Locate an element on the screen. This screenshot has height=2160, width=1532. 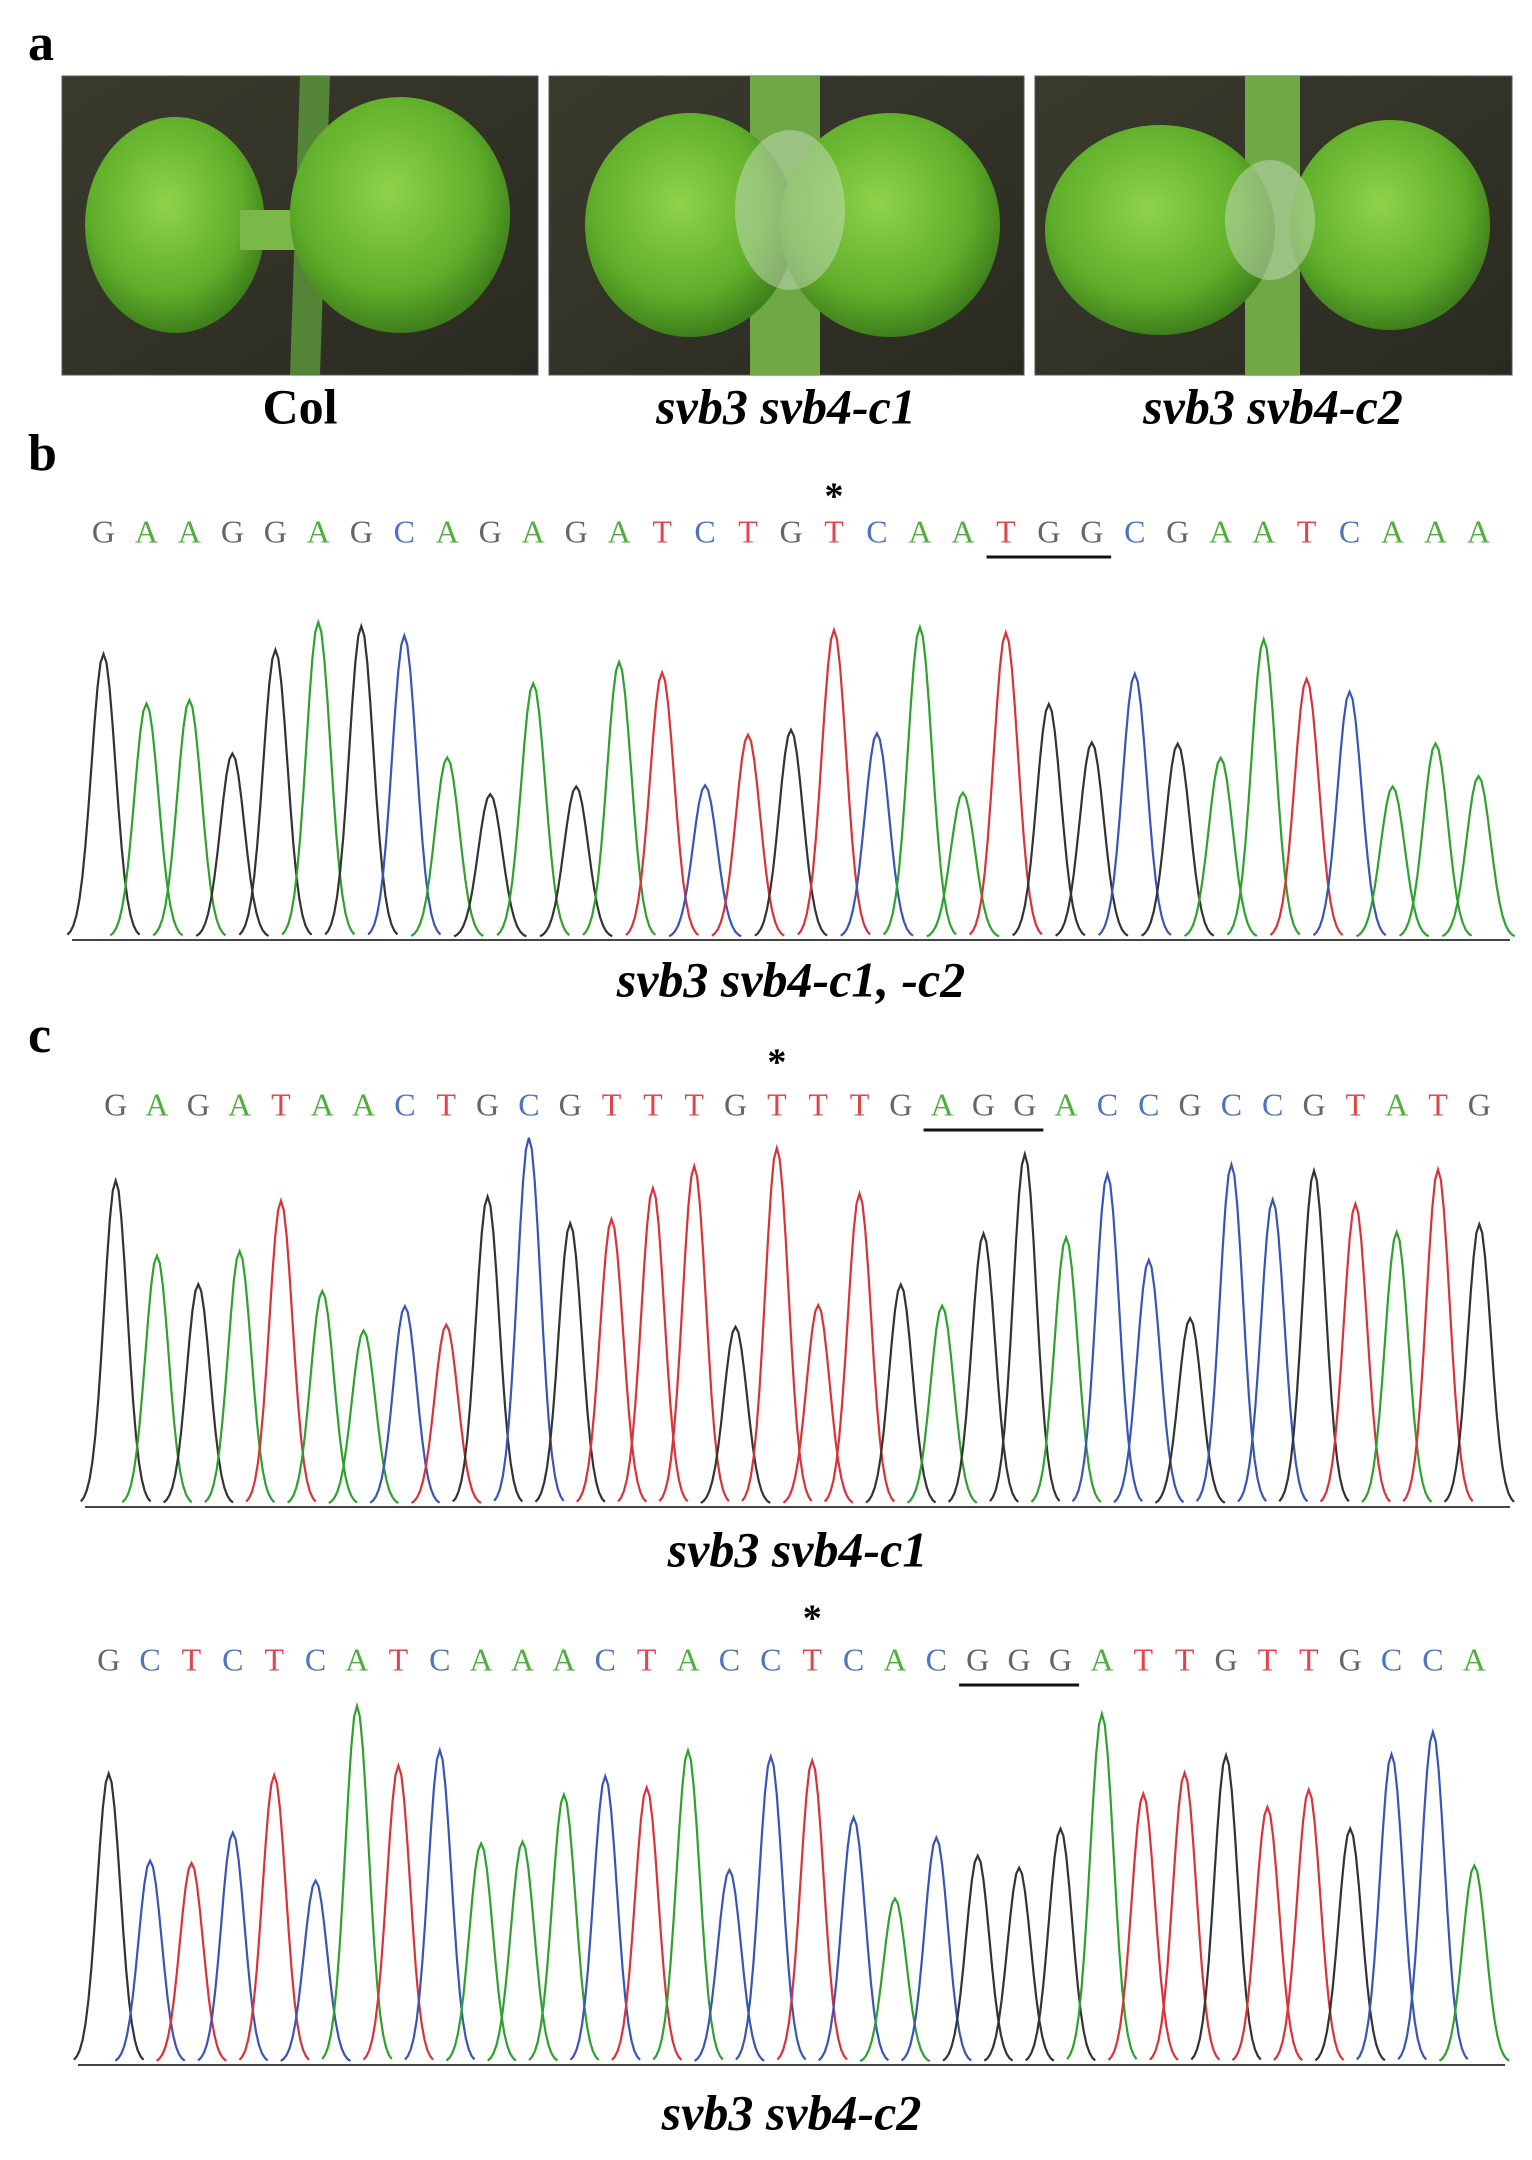
trace-caption: svb3 svb4-c1 is located at coordinates (797, 1549).